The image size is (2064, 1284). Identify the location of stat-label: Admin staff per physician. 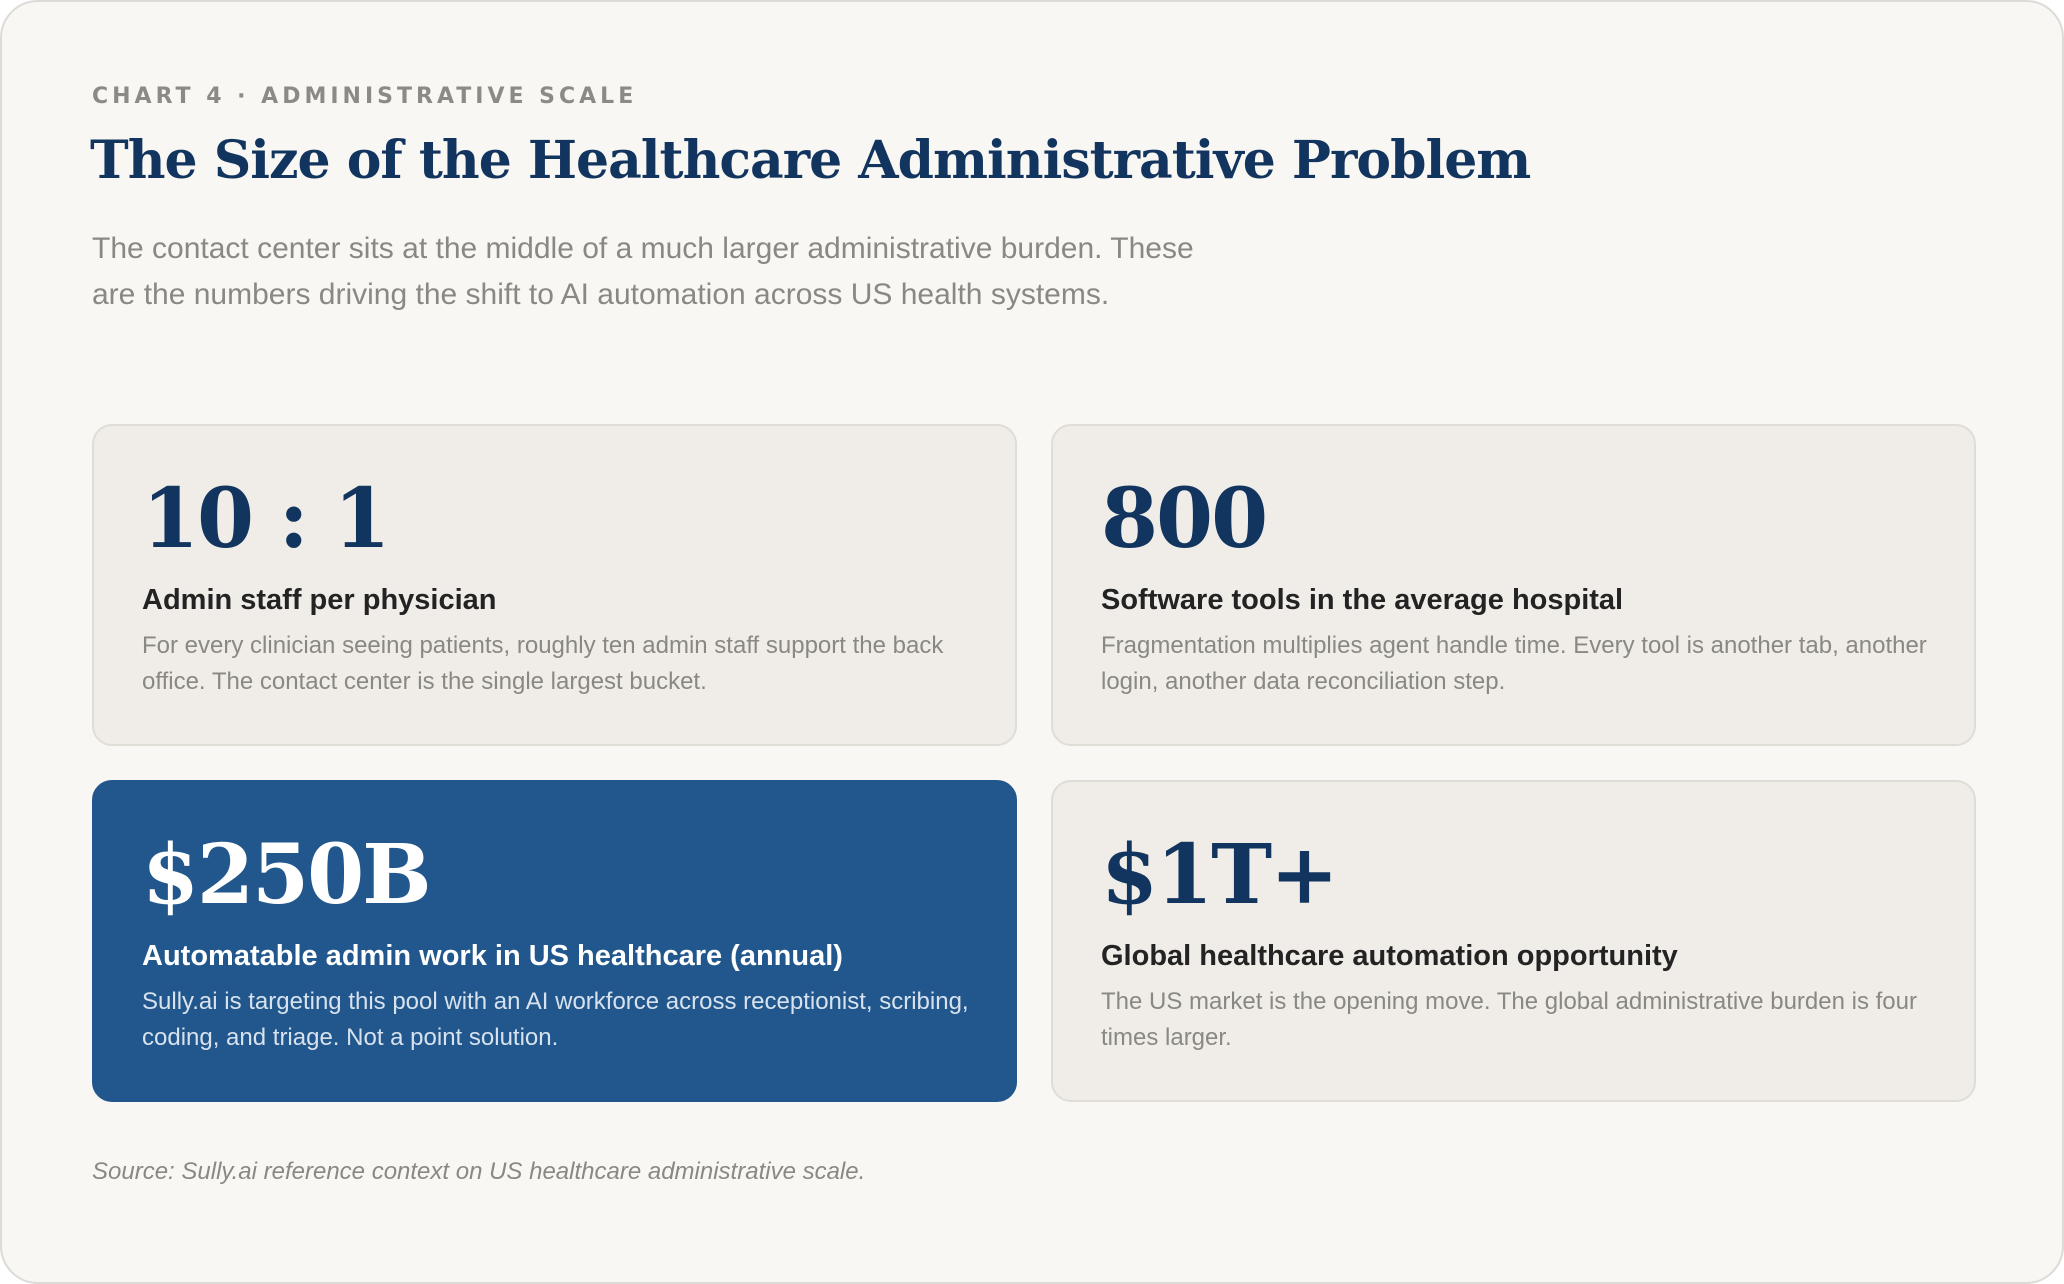
(319, 600).